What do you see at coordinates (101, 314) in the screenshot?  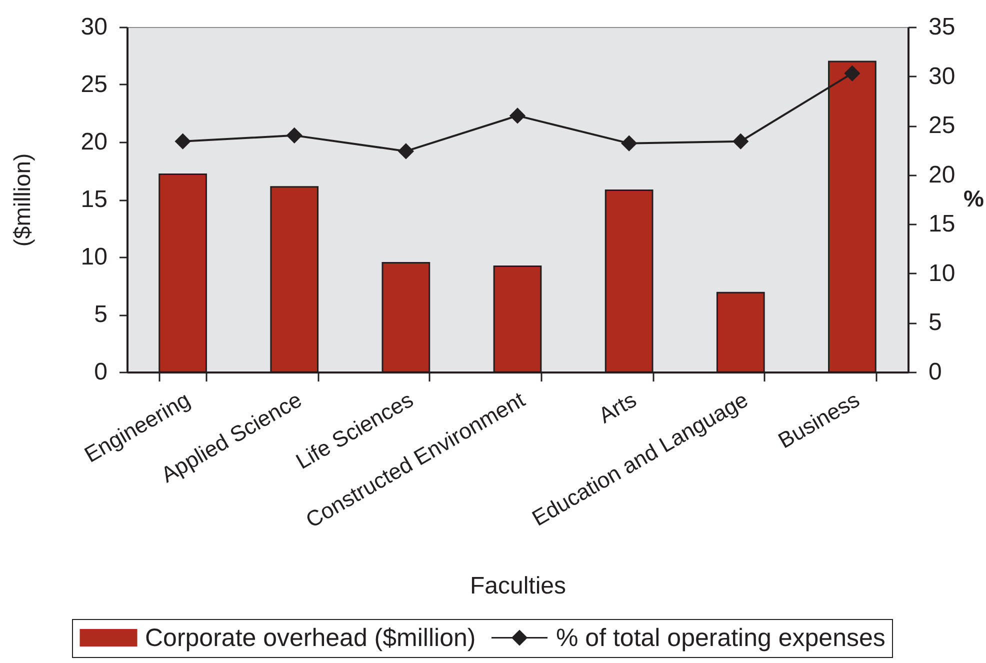 I see `y-tick-label: 5` at bounding box center [101, 314].